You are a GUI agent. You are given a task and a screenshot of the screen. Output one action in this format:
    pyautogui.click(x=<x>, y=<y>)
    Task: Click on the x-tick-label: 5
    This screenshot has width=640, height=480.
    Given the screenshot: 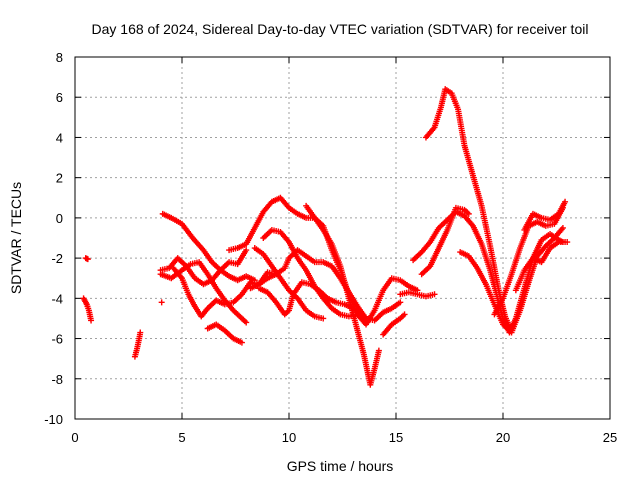 What is the action you would take?
    pyautogui.click(x=181, y=437)
    